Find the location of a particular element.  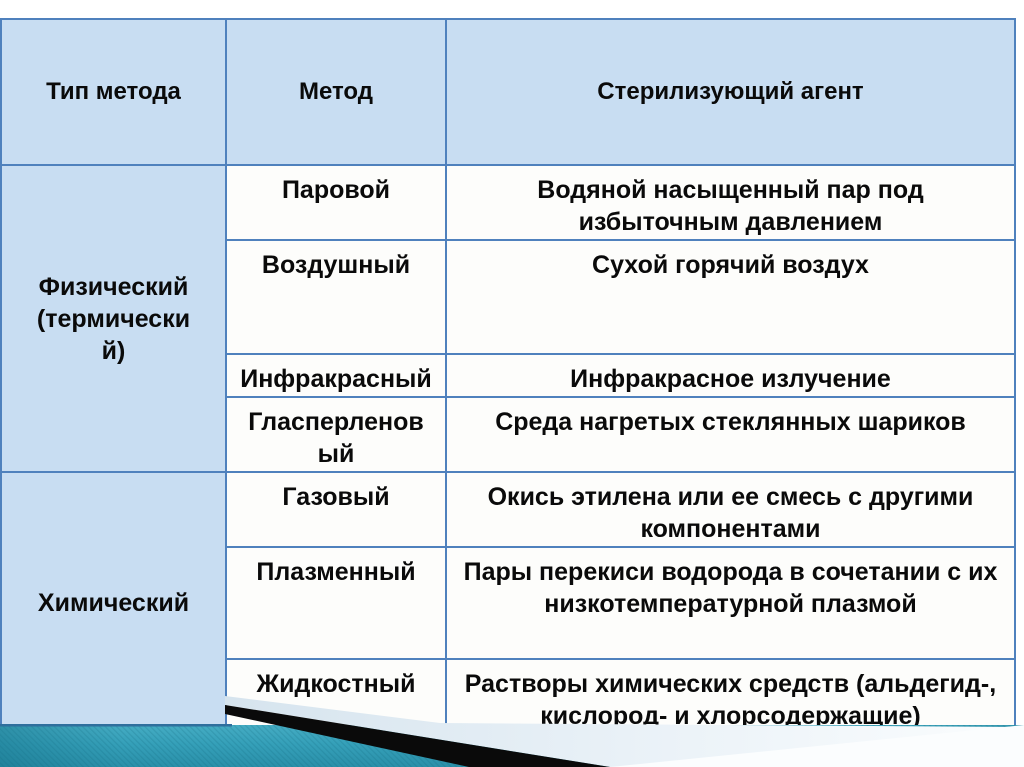

cell-method: Воздушный is located at coordinates (336, 297).